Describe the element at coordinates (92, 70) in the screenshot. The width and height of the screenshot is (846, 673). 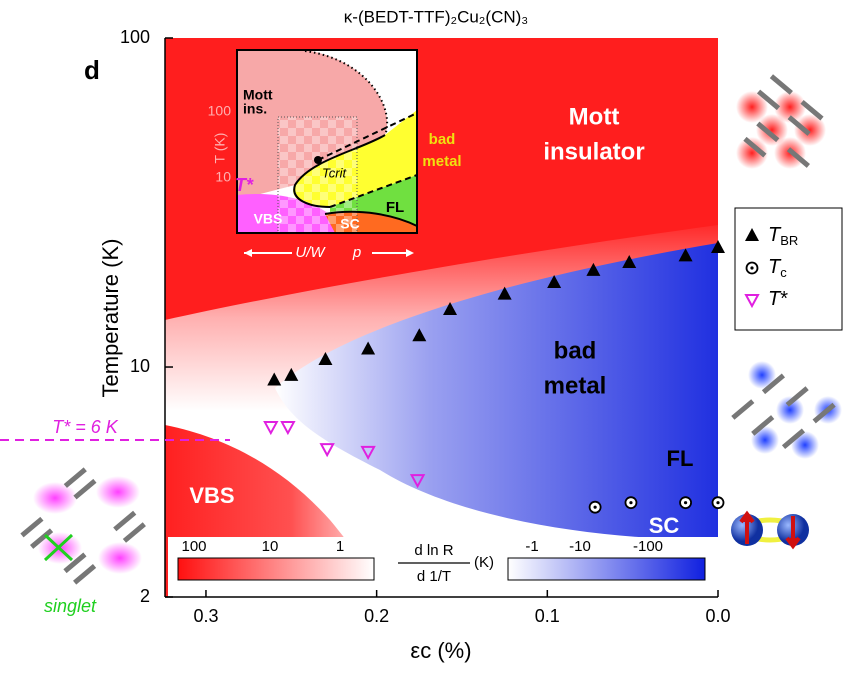
I see `annotation: d` at that location.